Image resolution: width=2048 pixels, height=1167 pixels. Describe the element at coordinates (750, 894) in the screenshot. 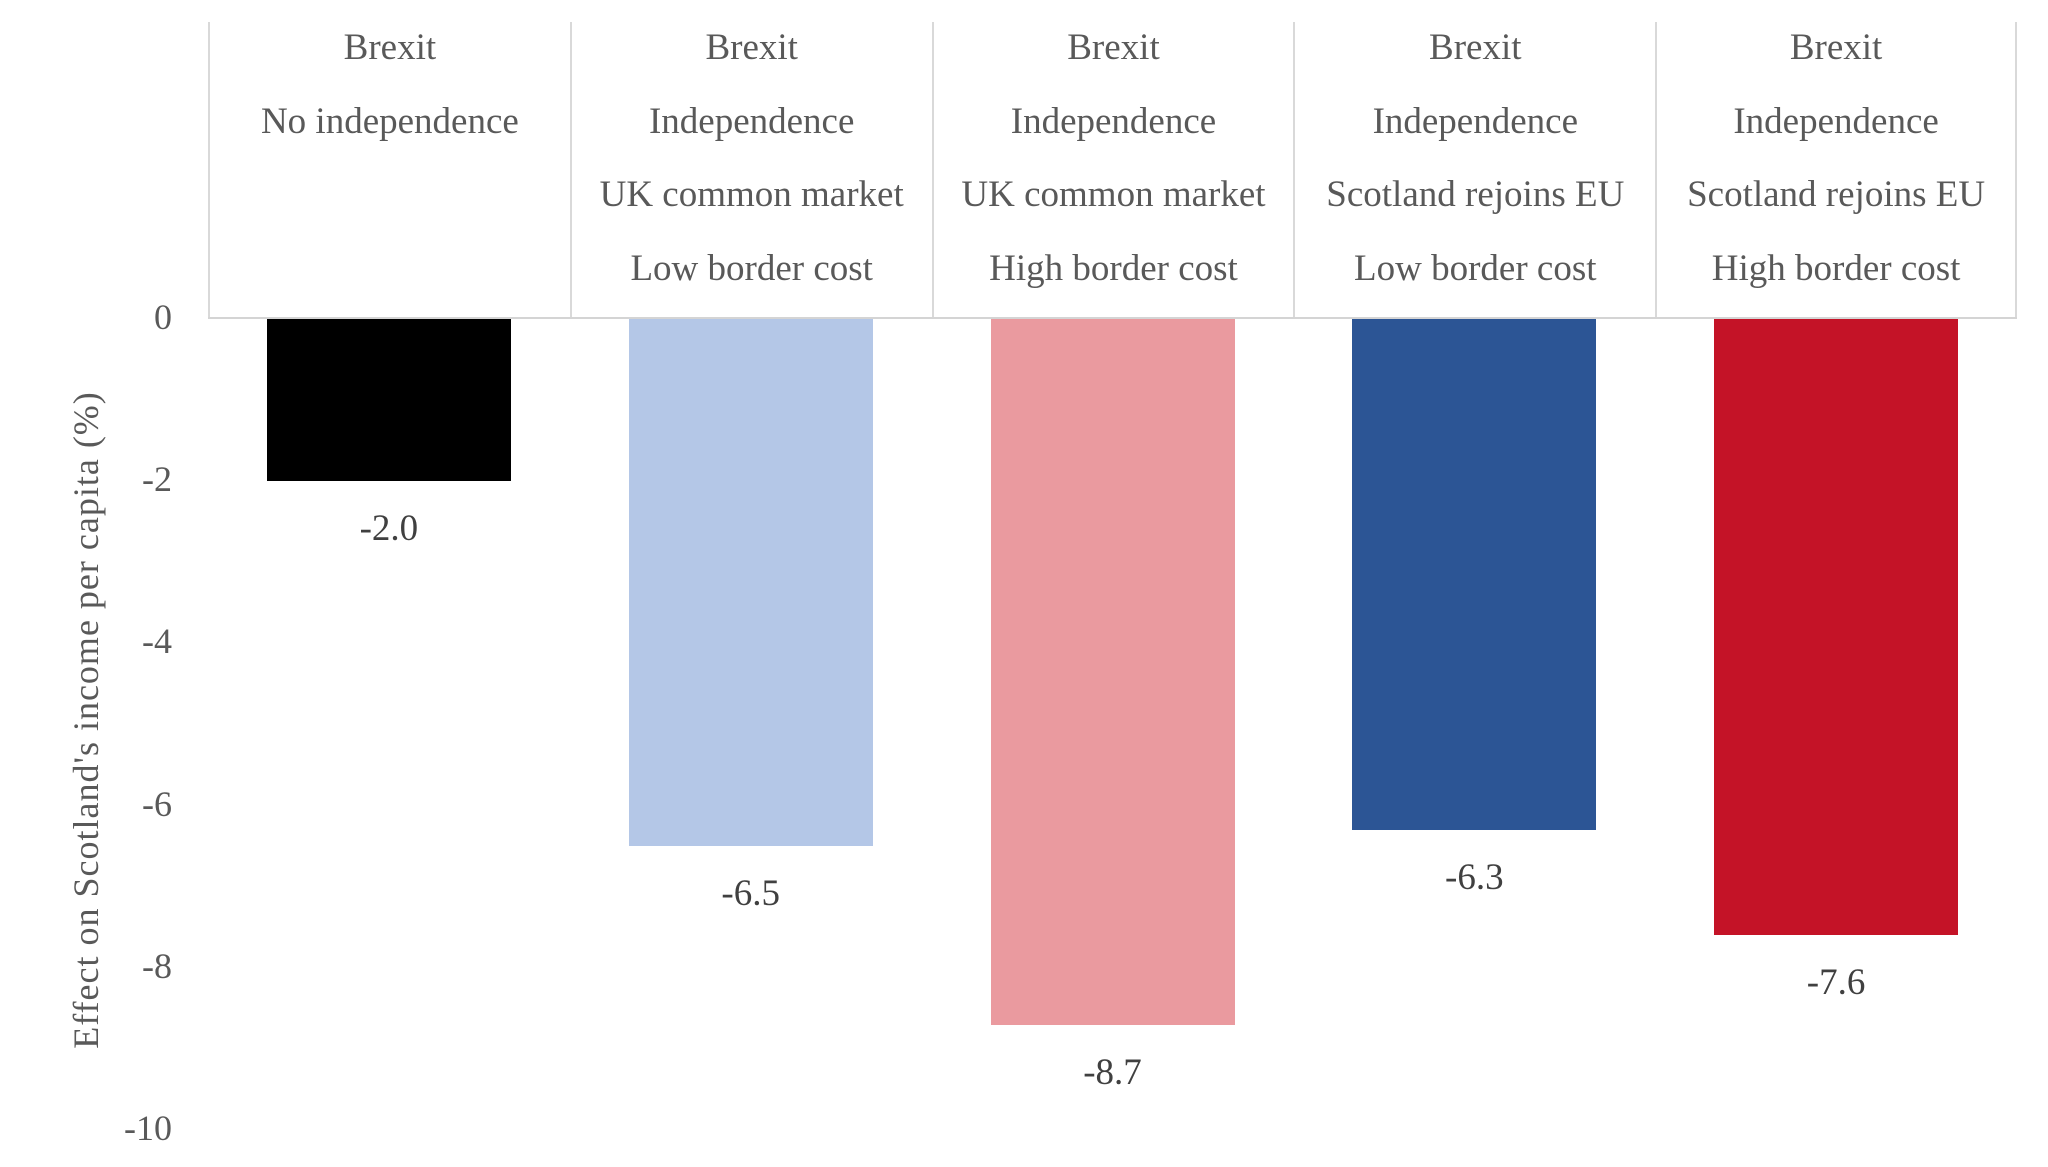

I see `bar-value-label: -6.5` at that location.